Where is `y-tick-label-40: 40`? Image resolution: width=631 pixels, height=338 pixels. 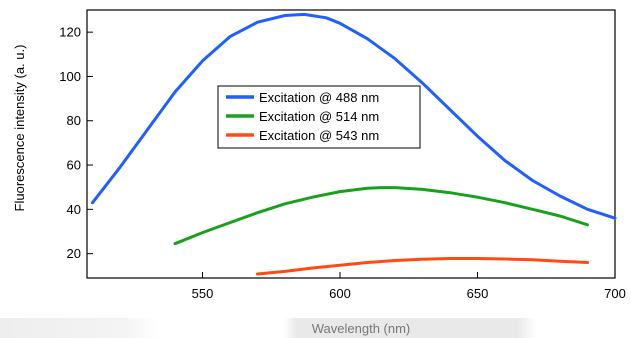
y-tick-label-40: 40 is located at coordinates (74, 209).